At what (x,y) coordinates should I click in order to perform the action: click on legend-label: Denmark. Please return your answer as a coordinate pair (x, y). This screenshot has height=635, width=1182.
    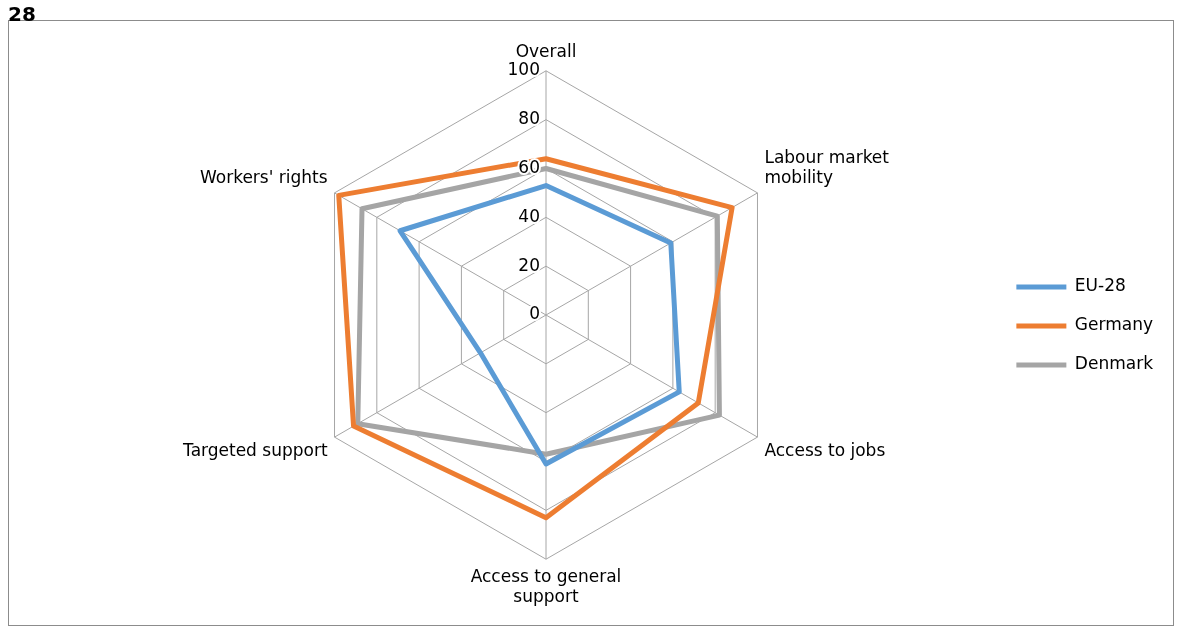
    Looking at the image, I should click on (1114, 363).